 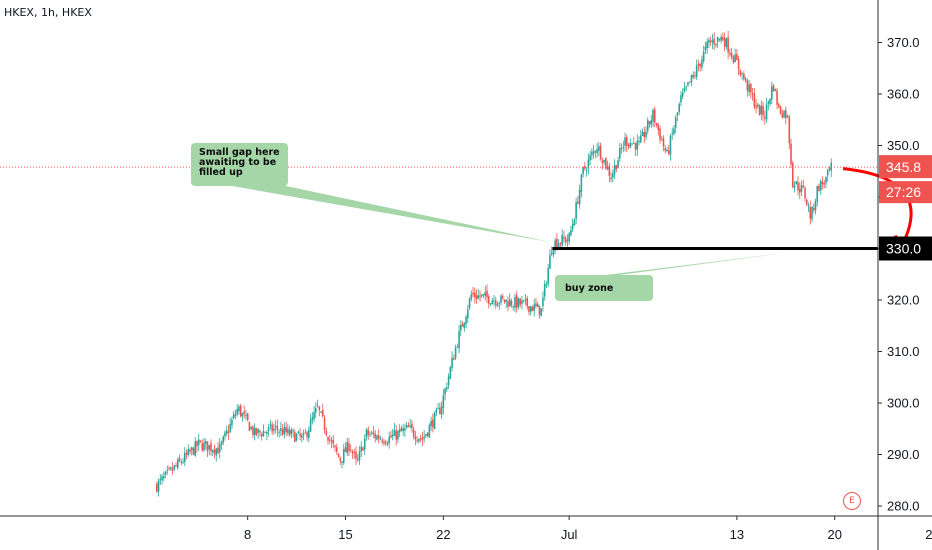 I want to click on x-tick-label: 20, so click(x=834, y=534).